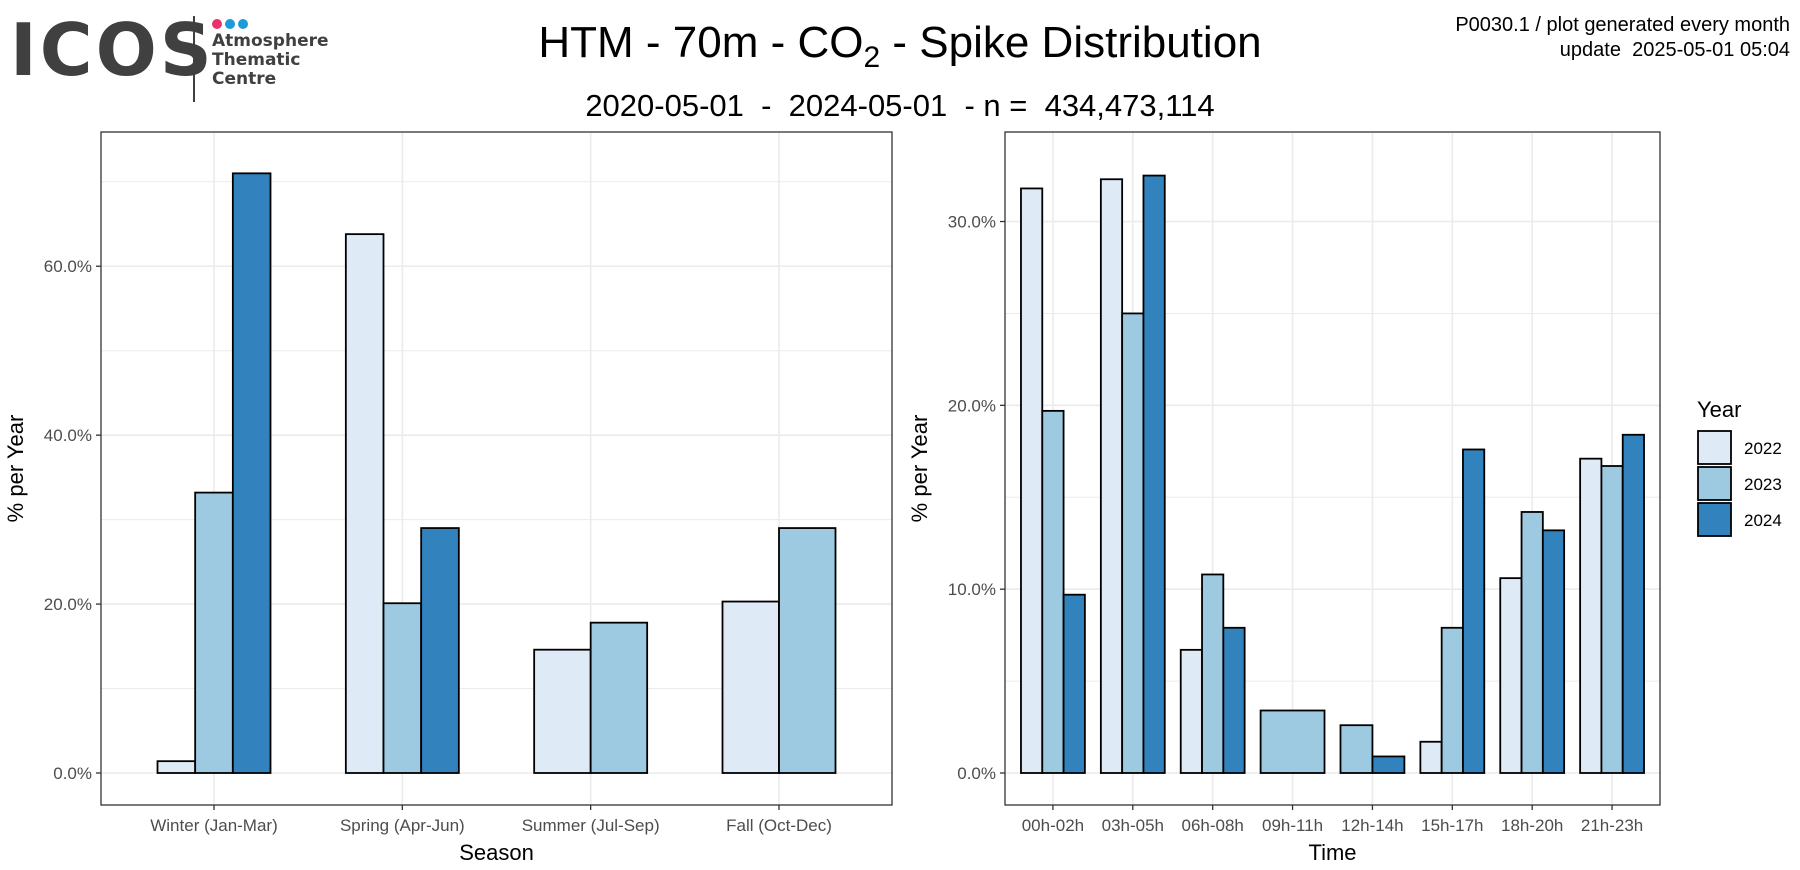 The image size is (1800, 870). What do you see at coordinates (1714, 483) in the screenshot?
I see `legend-swatch-2023` at bounding box center [1714, 483].